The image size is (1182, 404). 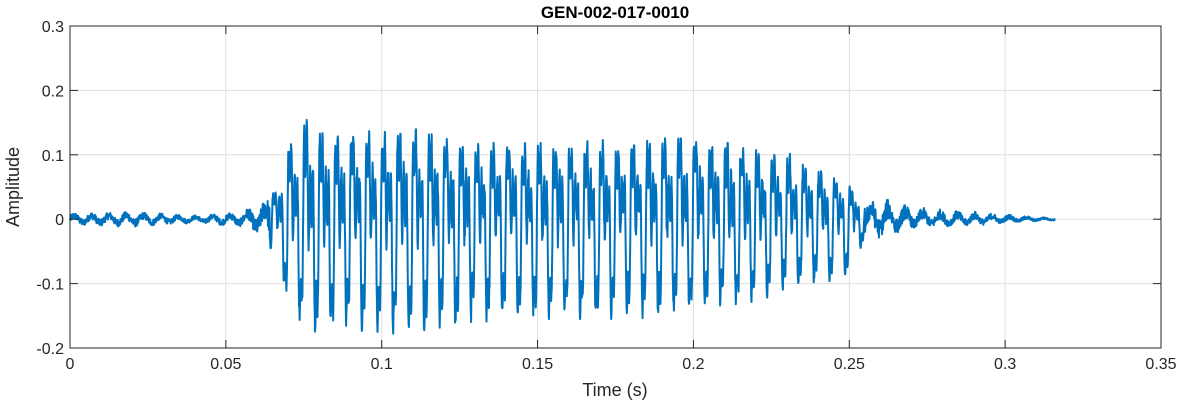 I want to click on y-tick-label: -0.1, so click(x=50, y=285).